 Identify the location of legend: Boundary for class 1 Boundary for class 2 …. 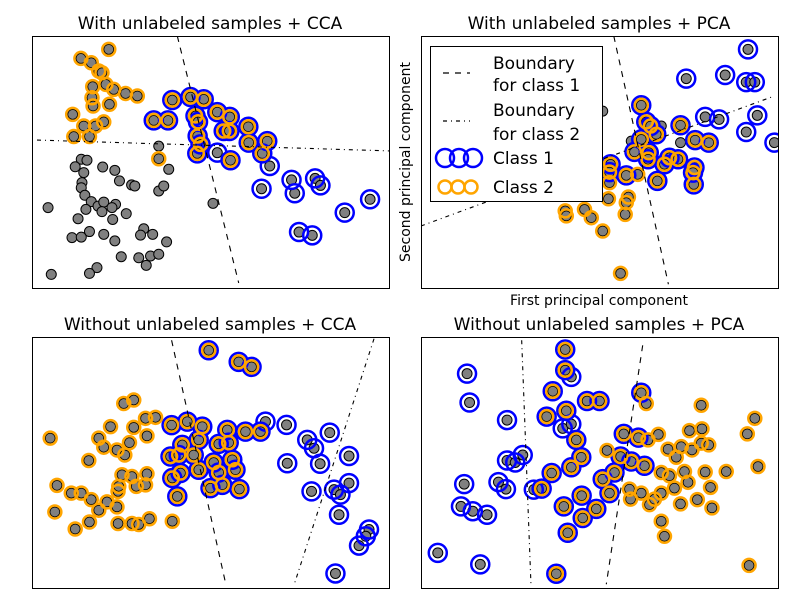
(516, 124).